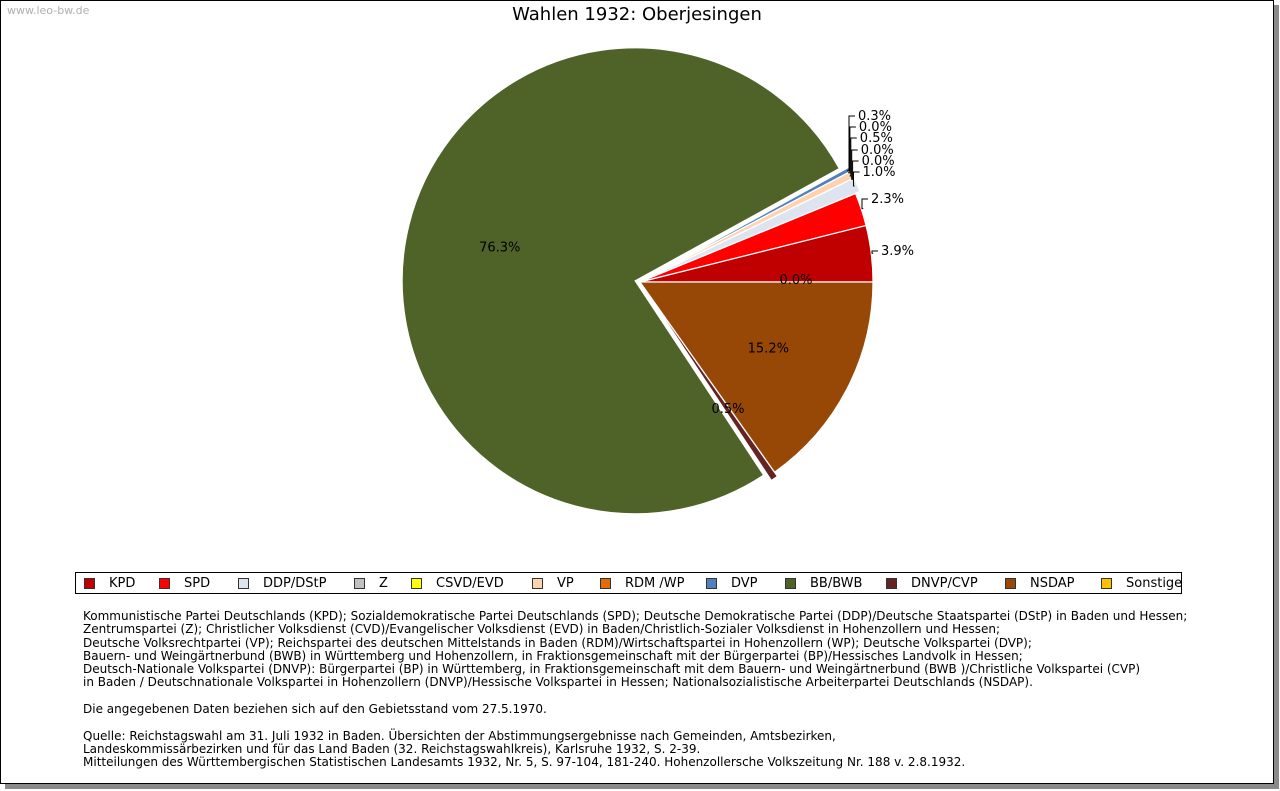 Image resolution: width=1280 pixels, height=791 pixels. I want to click on legend-item-csvd-evd: CSVD/EVD, so click(457, 583).